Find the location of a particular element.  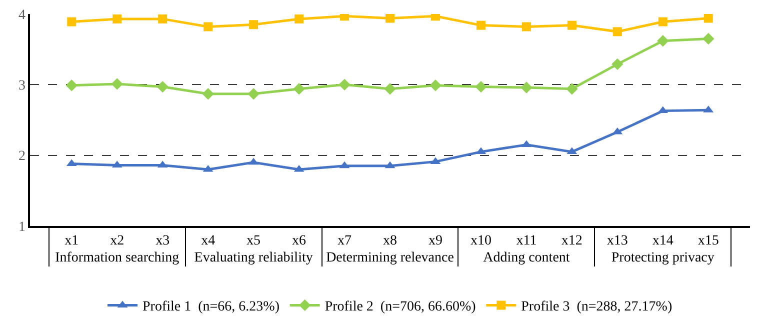

legend-label: Profile 3 (n=288, 27.17%) is located at coordinates (596, 307).